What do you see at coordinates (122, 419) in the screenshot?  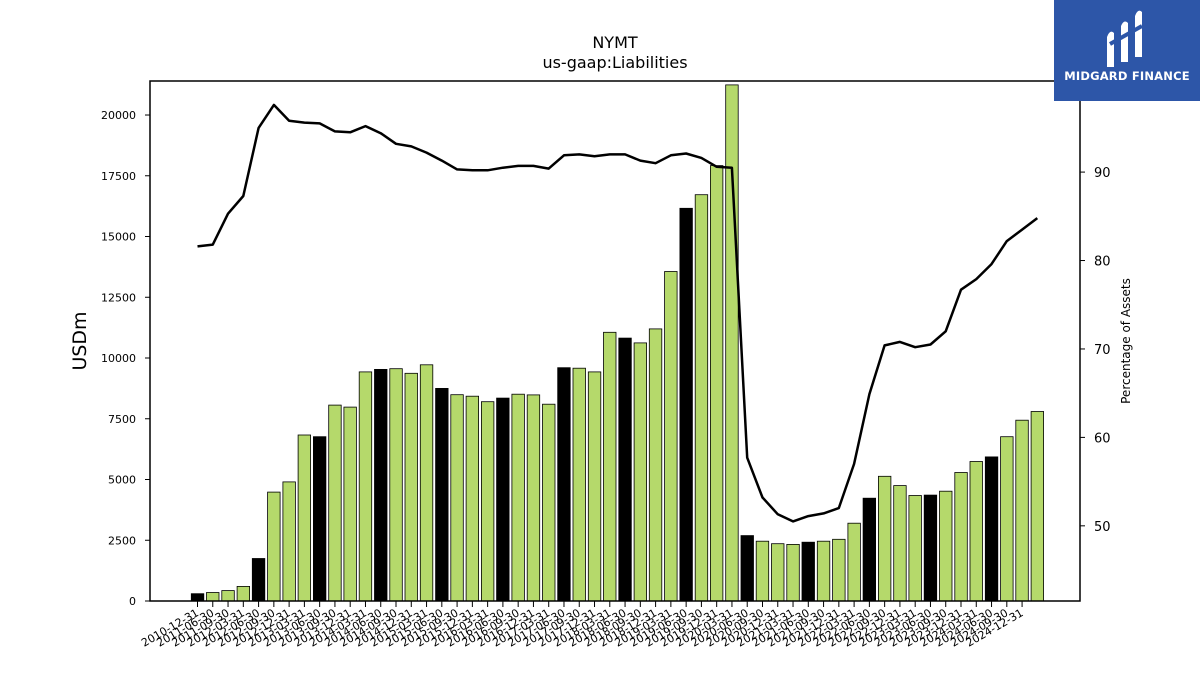 I see `y-tick-label: 7500` at bounding box center [122, 419].